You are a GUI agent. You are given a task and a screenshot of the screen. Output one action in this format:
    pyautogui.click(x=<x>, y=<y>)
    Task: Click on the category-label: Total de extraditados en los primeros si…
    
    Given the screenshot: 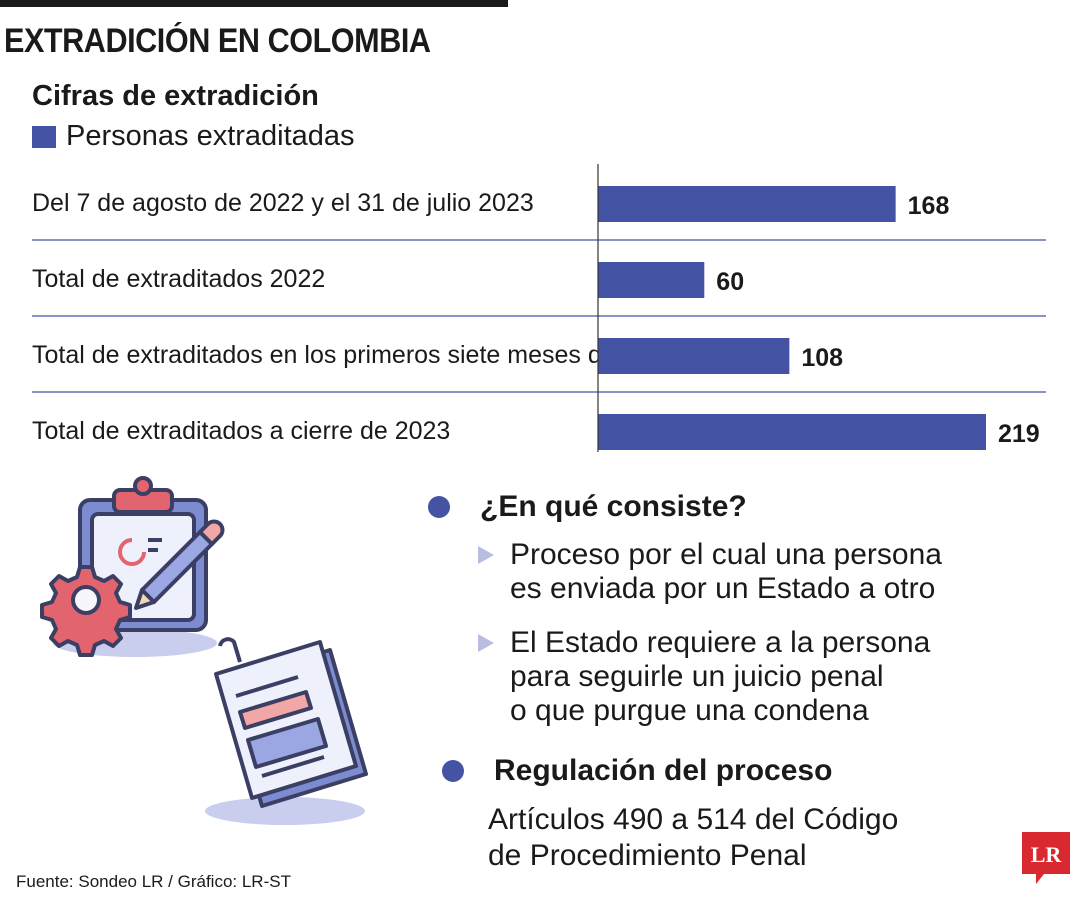 What is the action you would take?
    pyautogui.click(x=355, y=355)
    